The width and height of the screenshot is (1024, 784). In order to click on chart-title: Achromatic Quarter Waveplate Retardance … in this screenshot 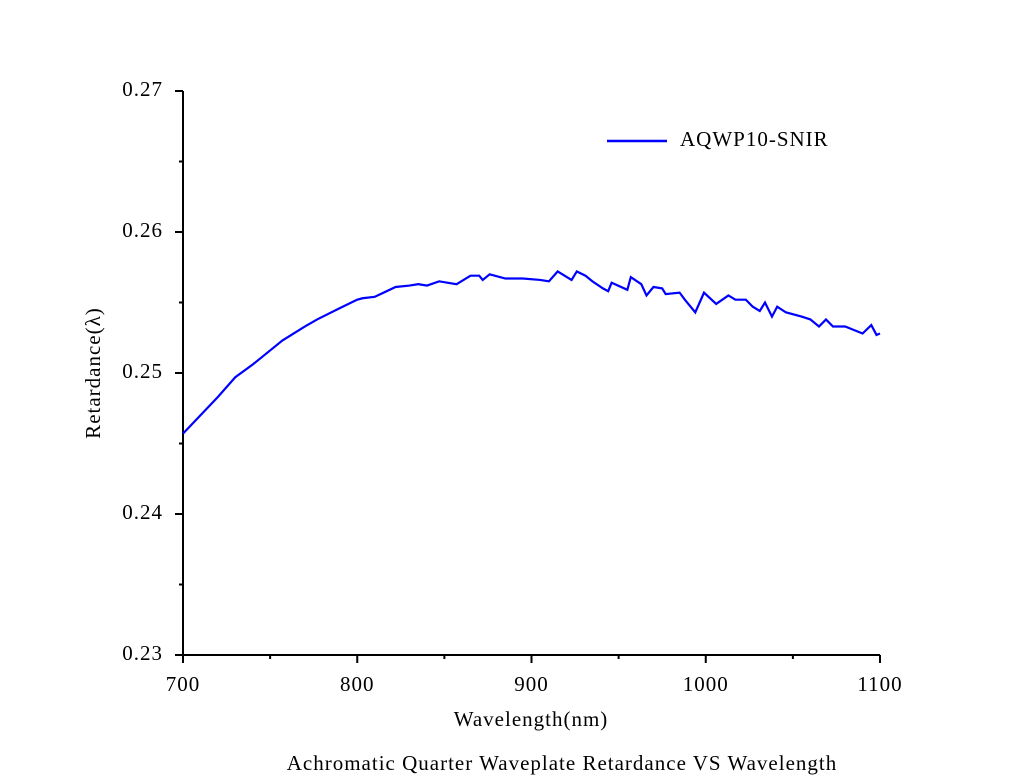, I will do `click(562, 763)`.